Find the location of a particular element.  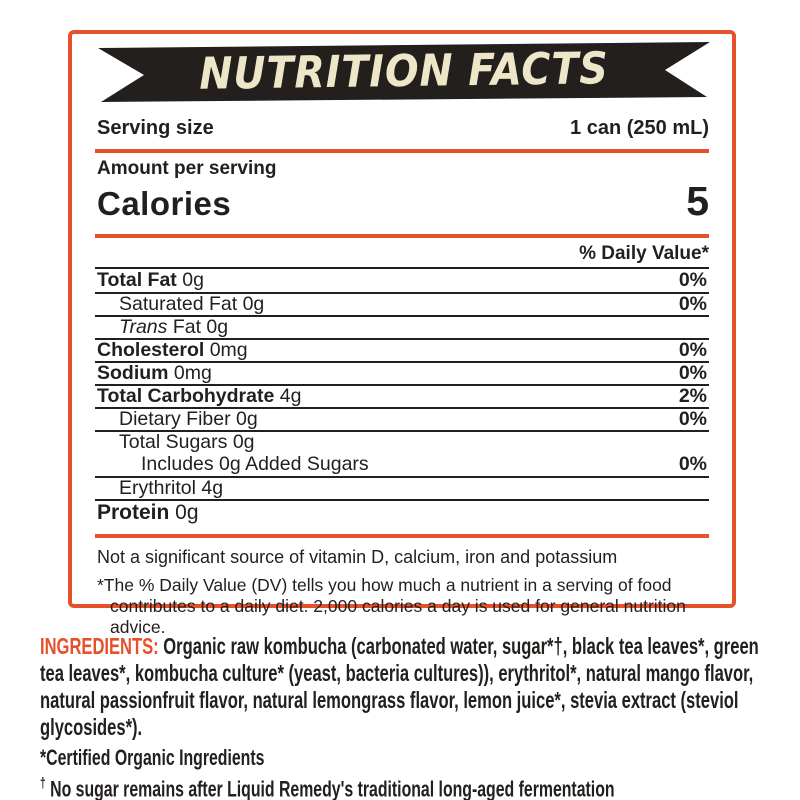

nutrient-name: Saturated Fat 0g is located at coordinates (192, 304).